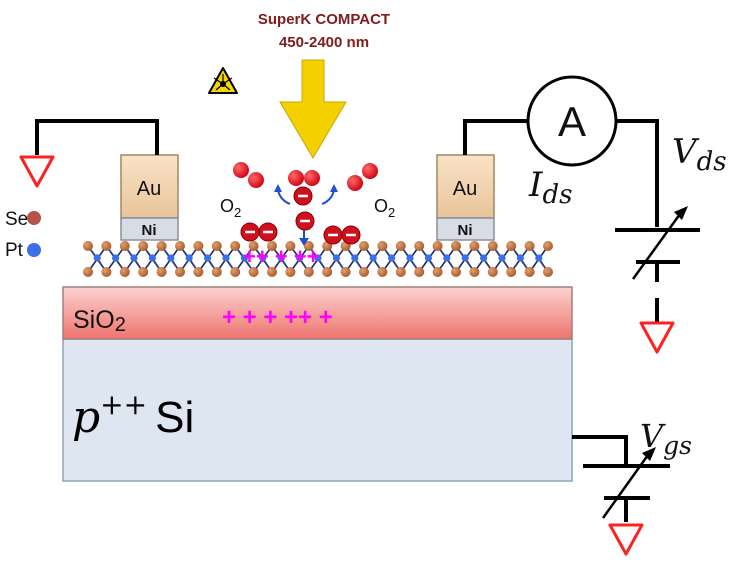  Describe the element at coordinates (37, 171) in the screenshot. I see `left-ground-icon` at that location.